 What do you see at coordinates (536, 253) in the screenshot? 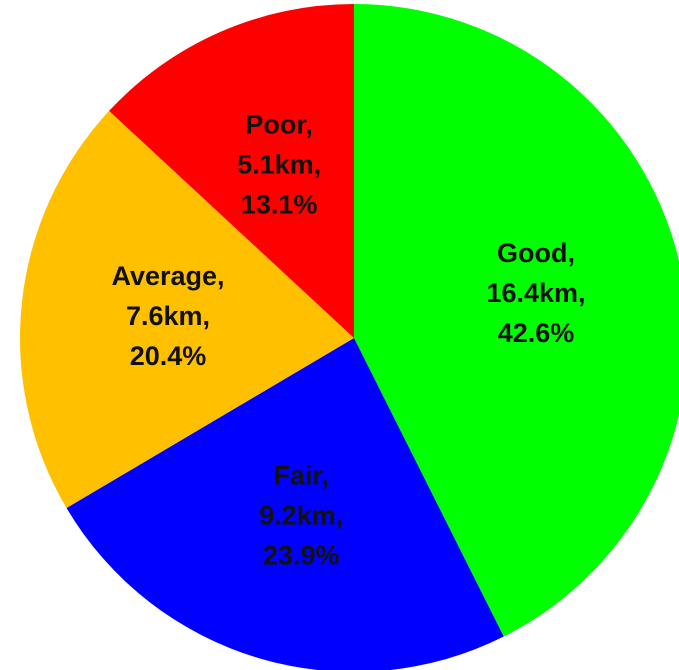
I see `slice-category-label: Good,` at bounding box center [536, 253].